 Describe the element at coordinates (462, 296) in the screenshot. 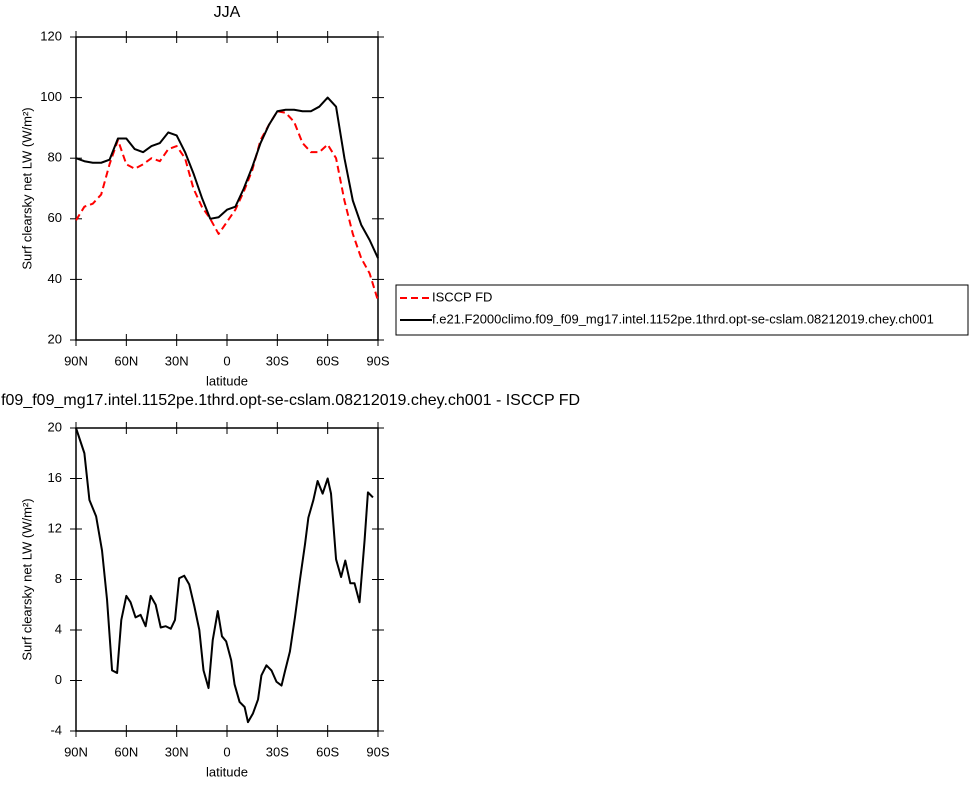

I see `legend-label: ISCCP FD` at that location.